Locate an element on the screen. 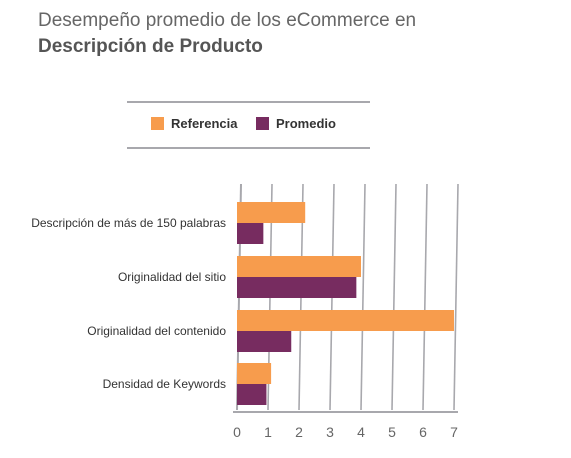 The image size is (571, 458). chart-title-line2: Descripción de Producto is located at coordinates (150, 46).